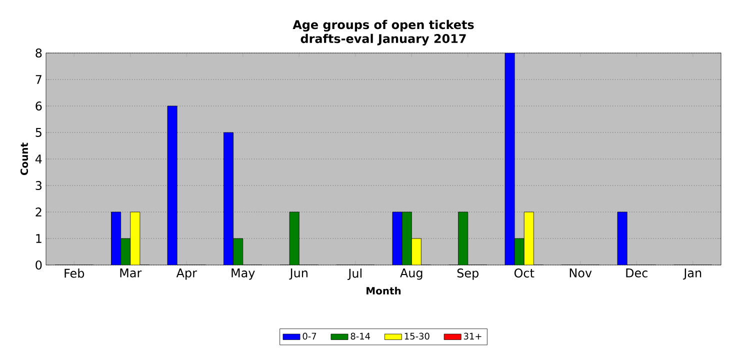  Describe the element at coordinates (39, 238) in the screenshot. I see `y-tick-label: 1` at that location.